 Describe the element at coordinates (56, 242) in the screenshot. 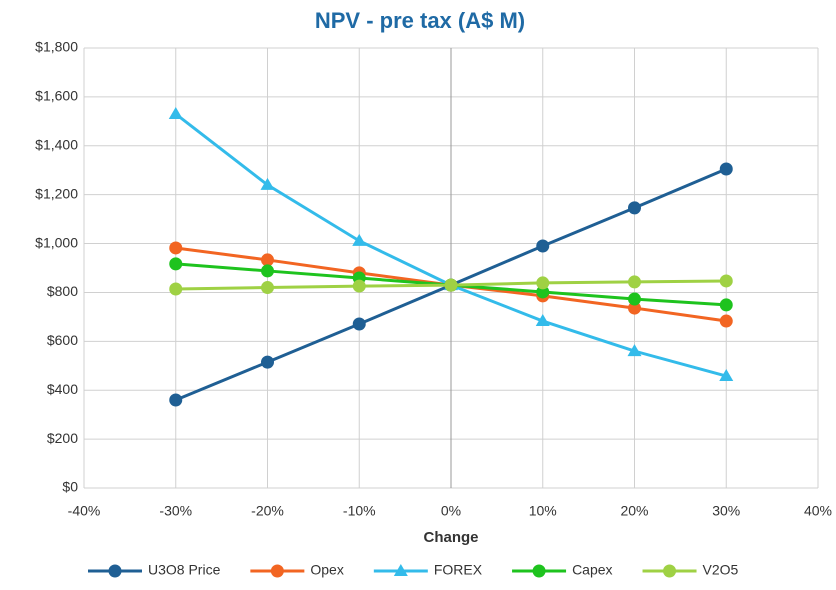

I see `y-tick-label: $1,000` at that location.